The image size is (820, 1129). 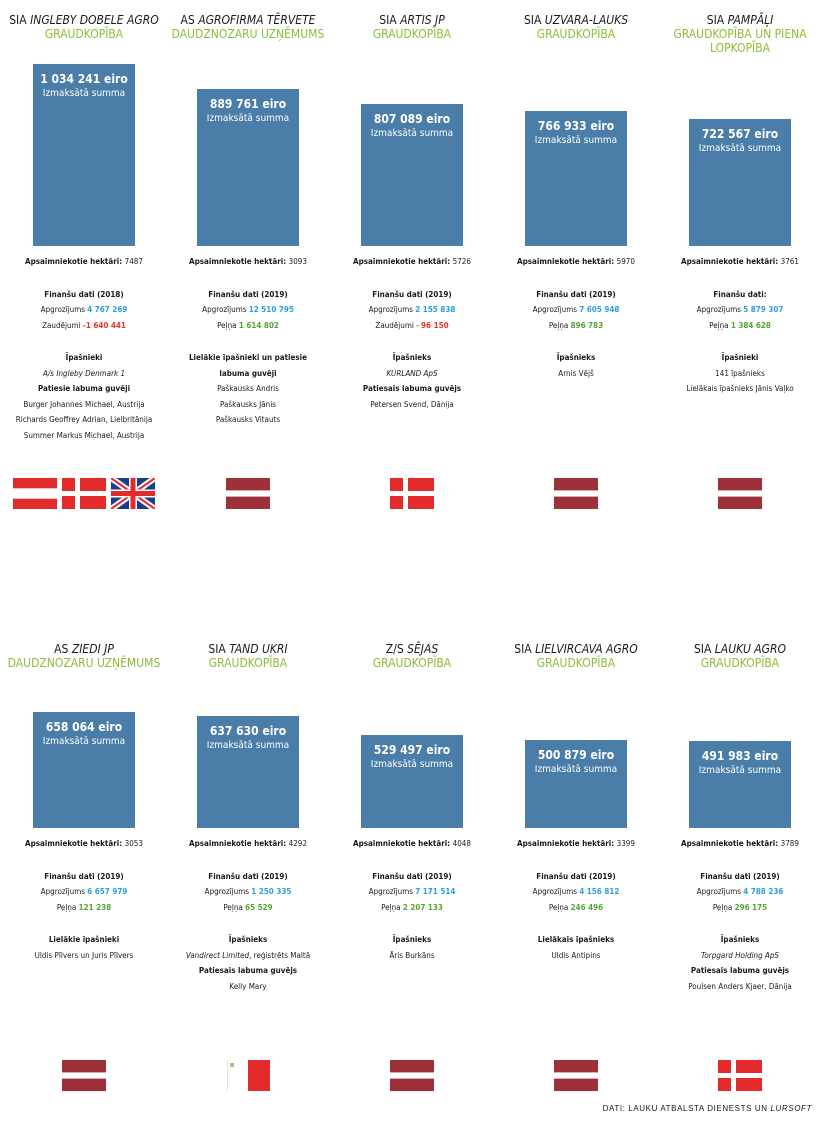 I want to click on owner-line: Paškausks Andris, so click(x=248, y=388).